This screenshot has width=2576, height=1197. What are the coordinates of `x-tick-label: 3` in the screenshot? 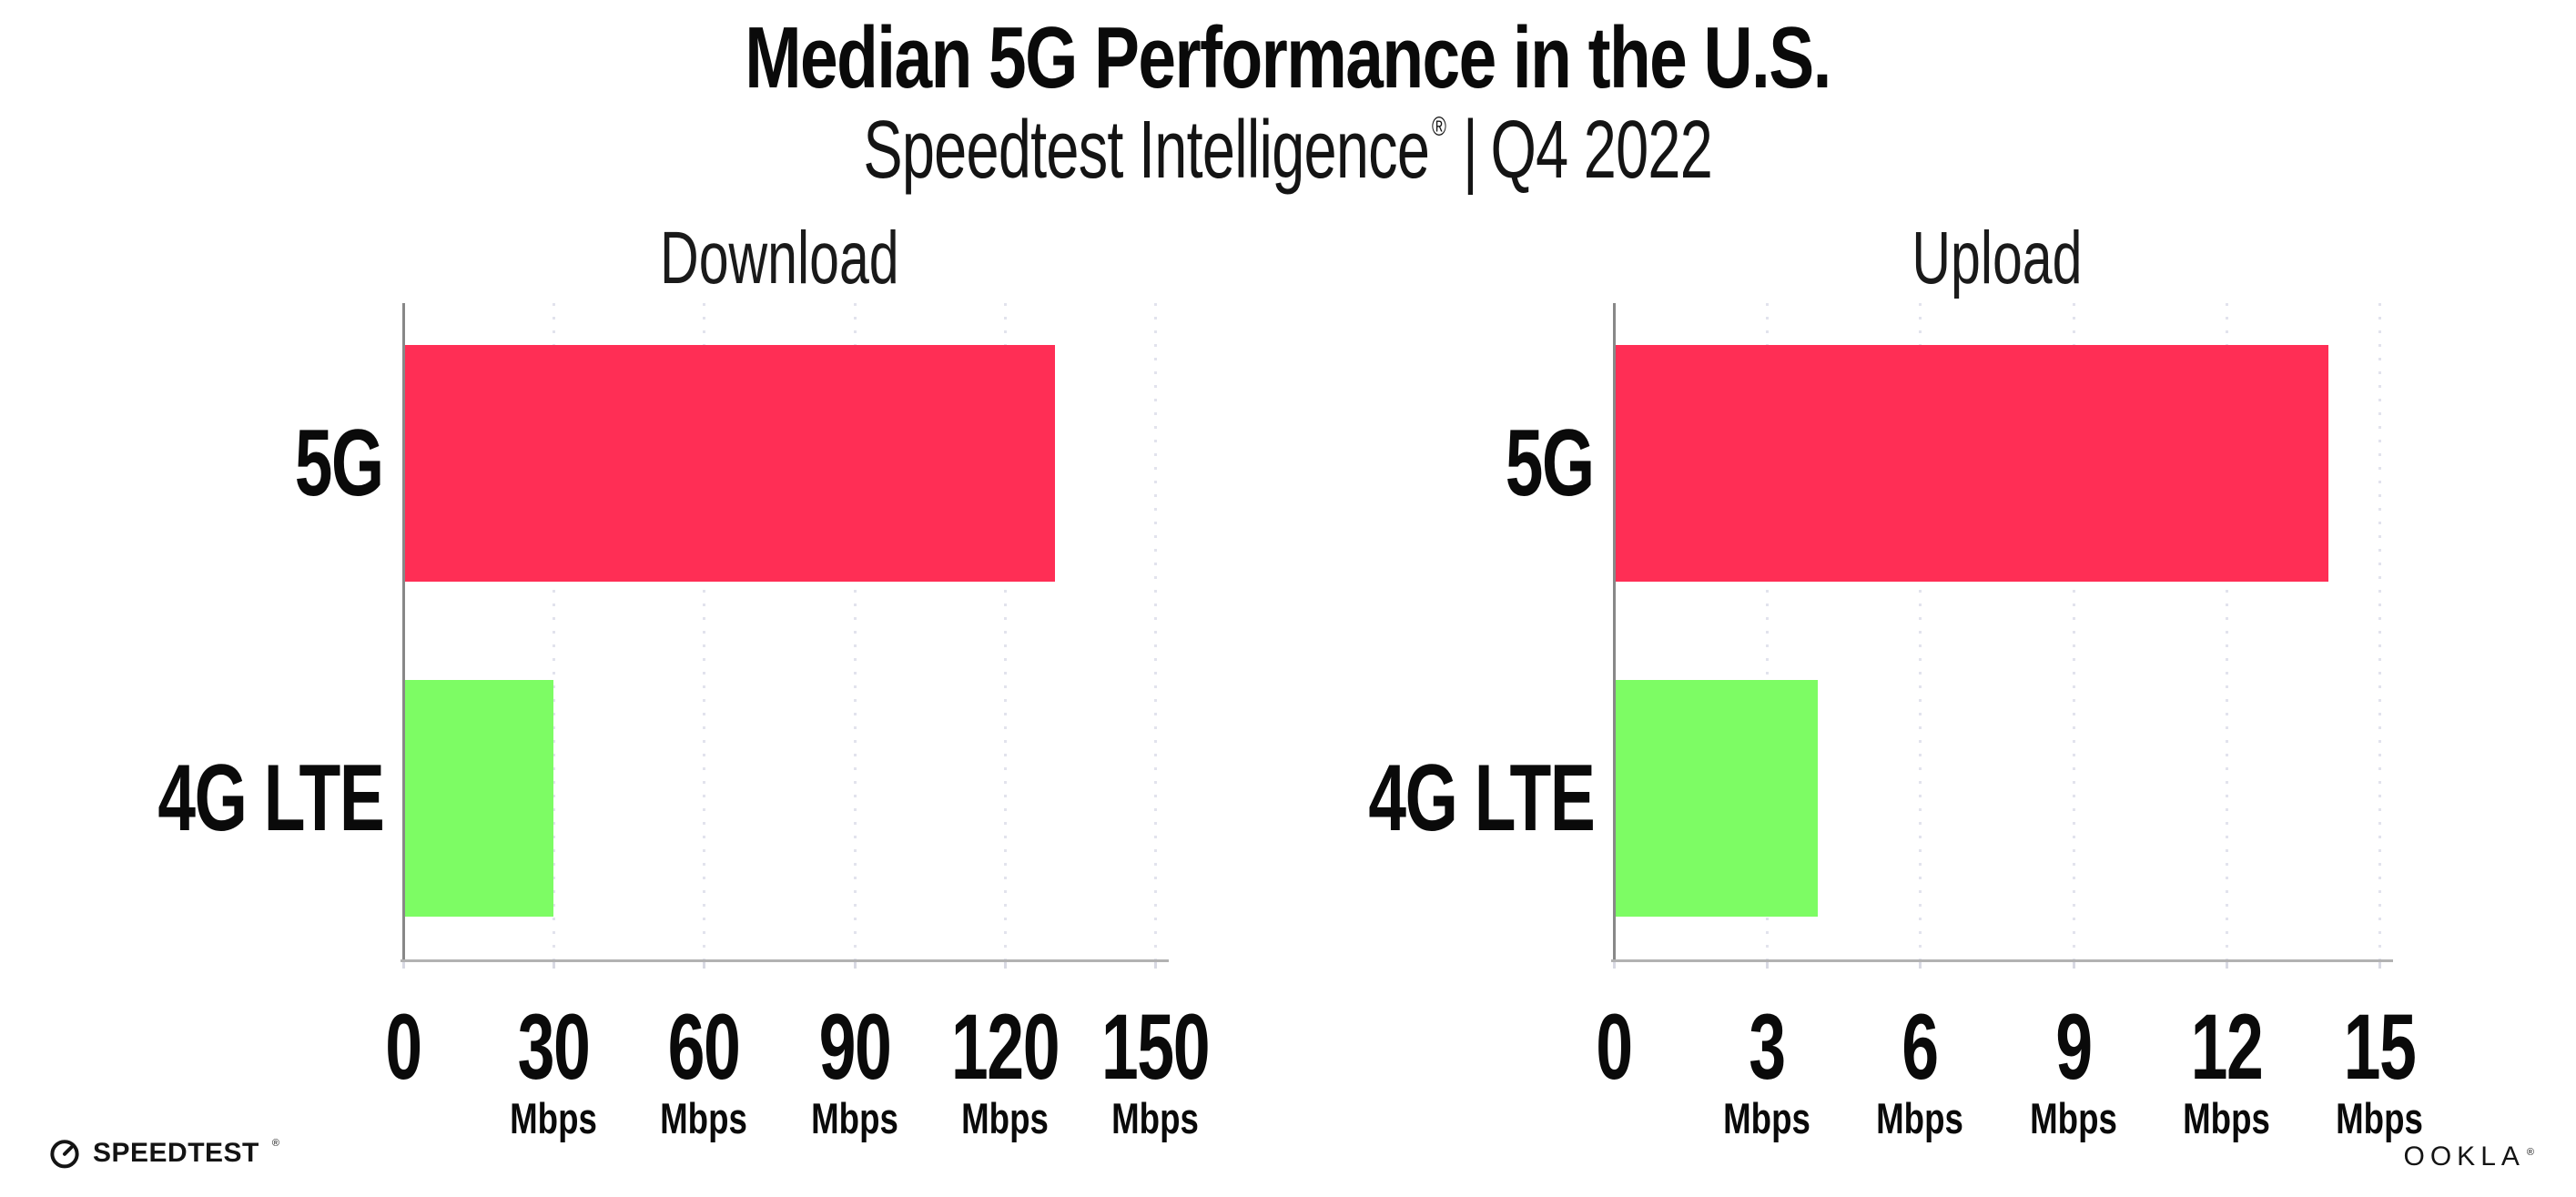 It's located at (1767, 1047).